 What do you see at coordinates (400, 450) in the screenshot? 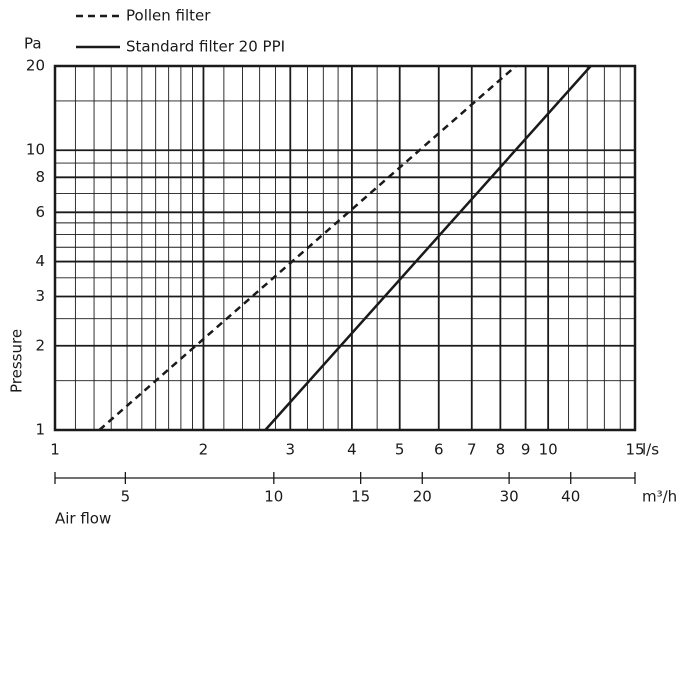
I see `x-tick-label: 5` at bounding box center [400, 450].